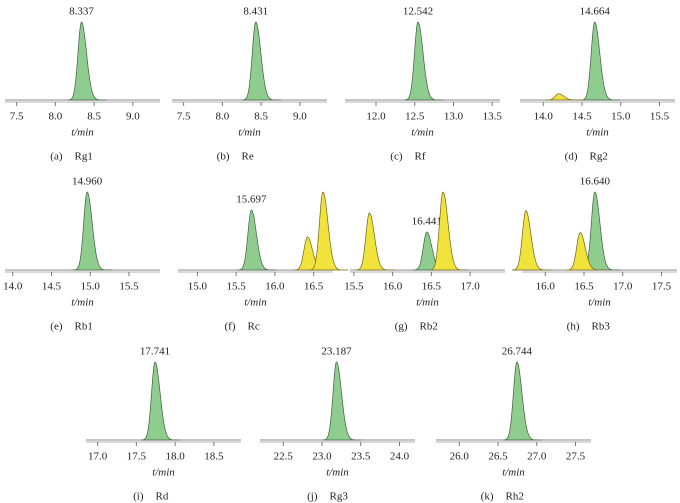  What do you see at coordinates (284, 457) in the screenshot?
I see `x-tick-label: 22.5` at bounding box center [284, 457].